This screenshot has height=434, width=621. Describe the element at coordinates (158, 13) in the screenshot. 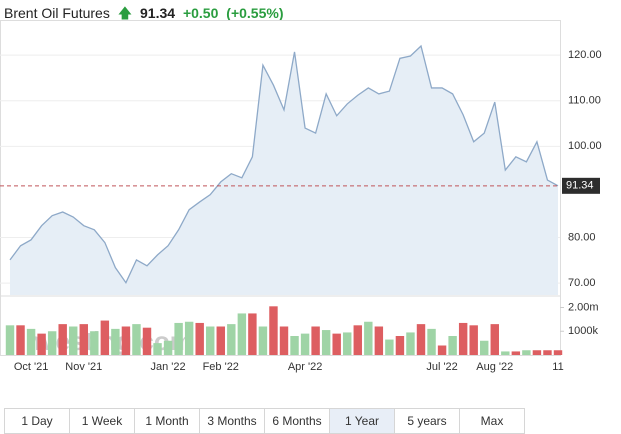

I see `price: 91.34` at that location.